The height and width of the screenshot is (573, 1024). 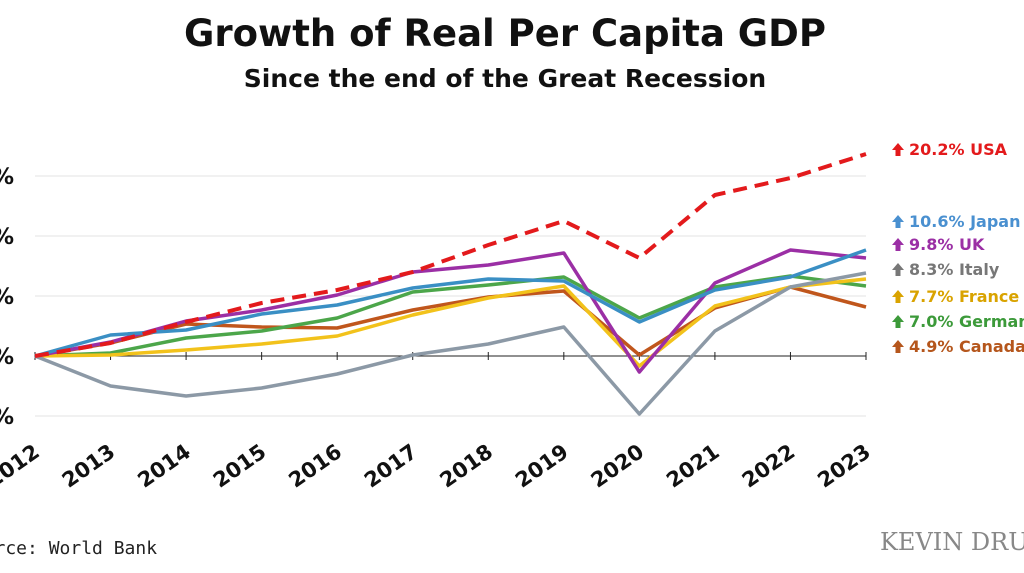 What do you see at coordinates (844, 465) in the screenshot?
I see `x-tick-label: 2023` at bounding box center [844, 465].